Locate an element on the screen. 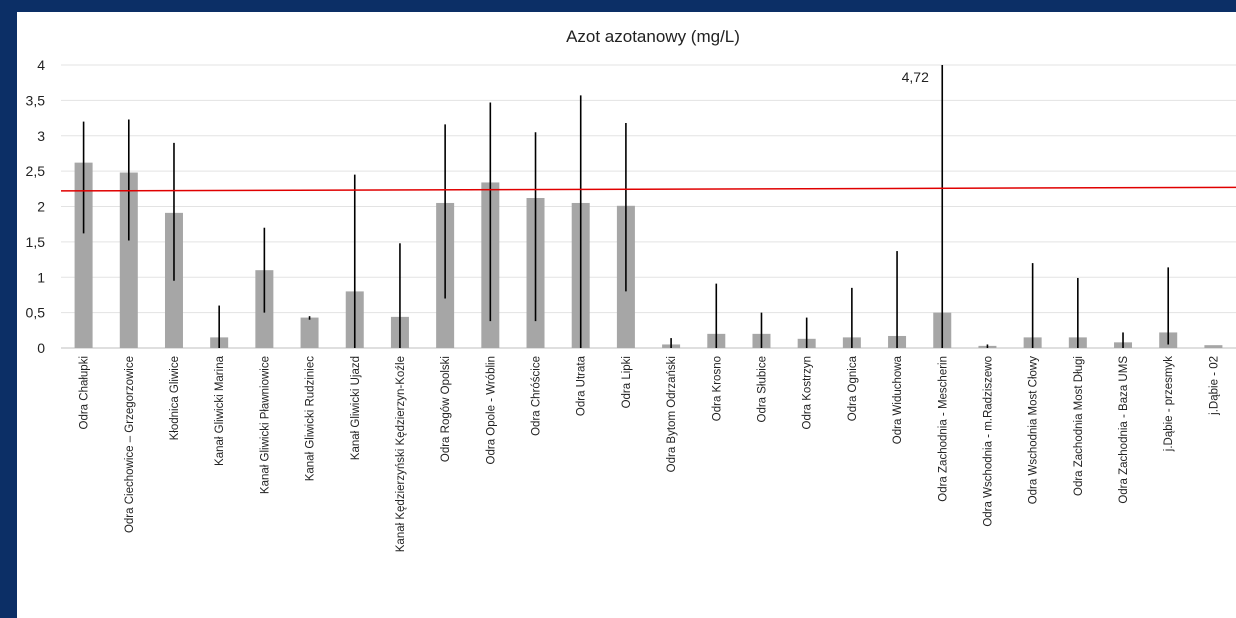 The image size is (1236, 618). category-label: Kanał Kędzierzyński Kędzierzyn-Koźle is located at coordinates (401, 454).